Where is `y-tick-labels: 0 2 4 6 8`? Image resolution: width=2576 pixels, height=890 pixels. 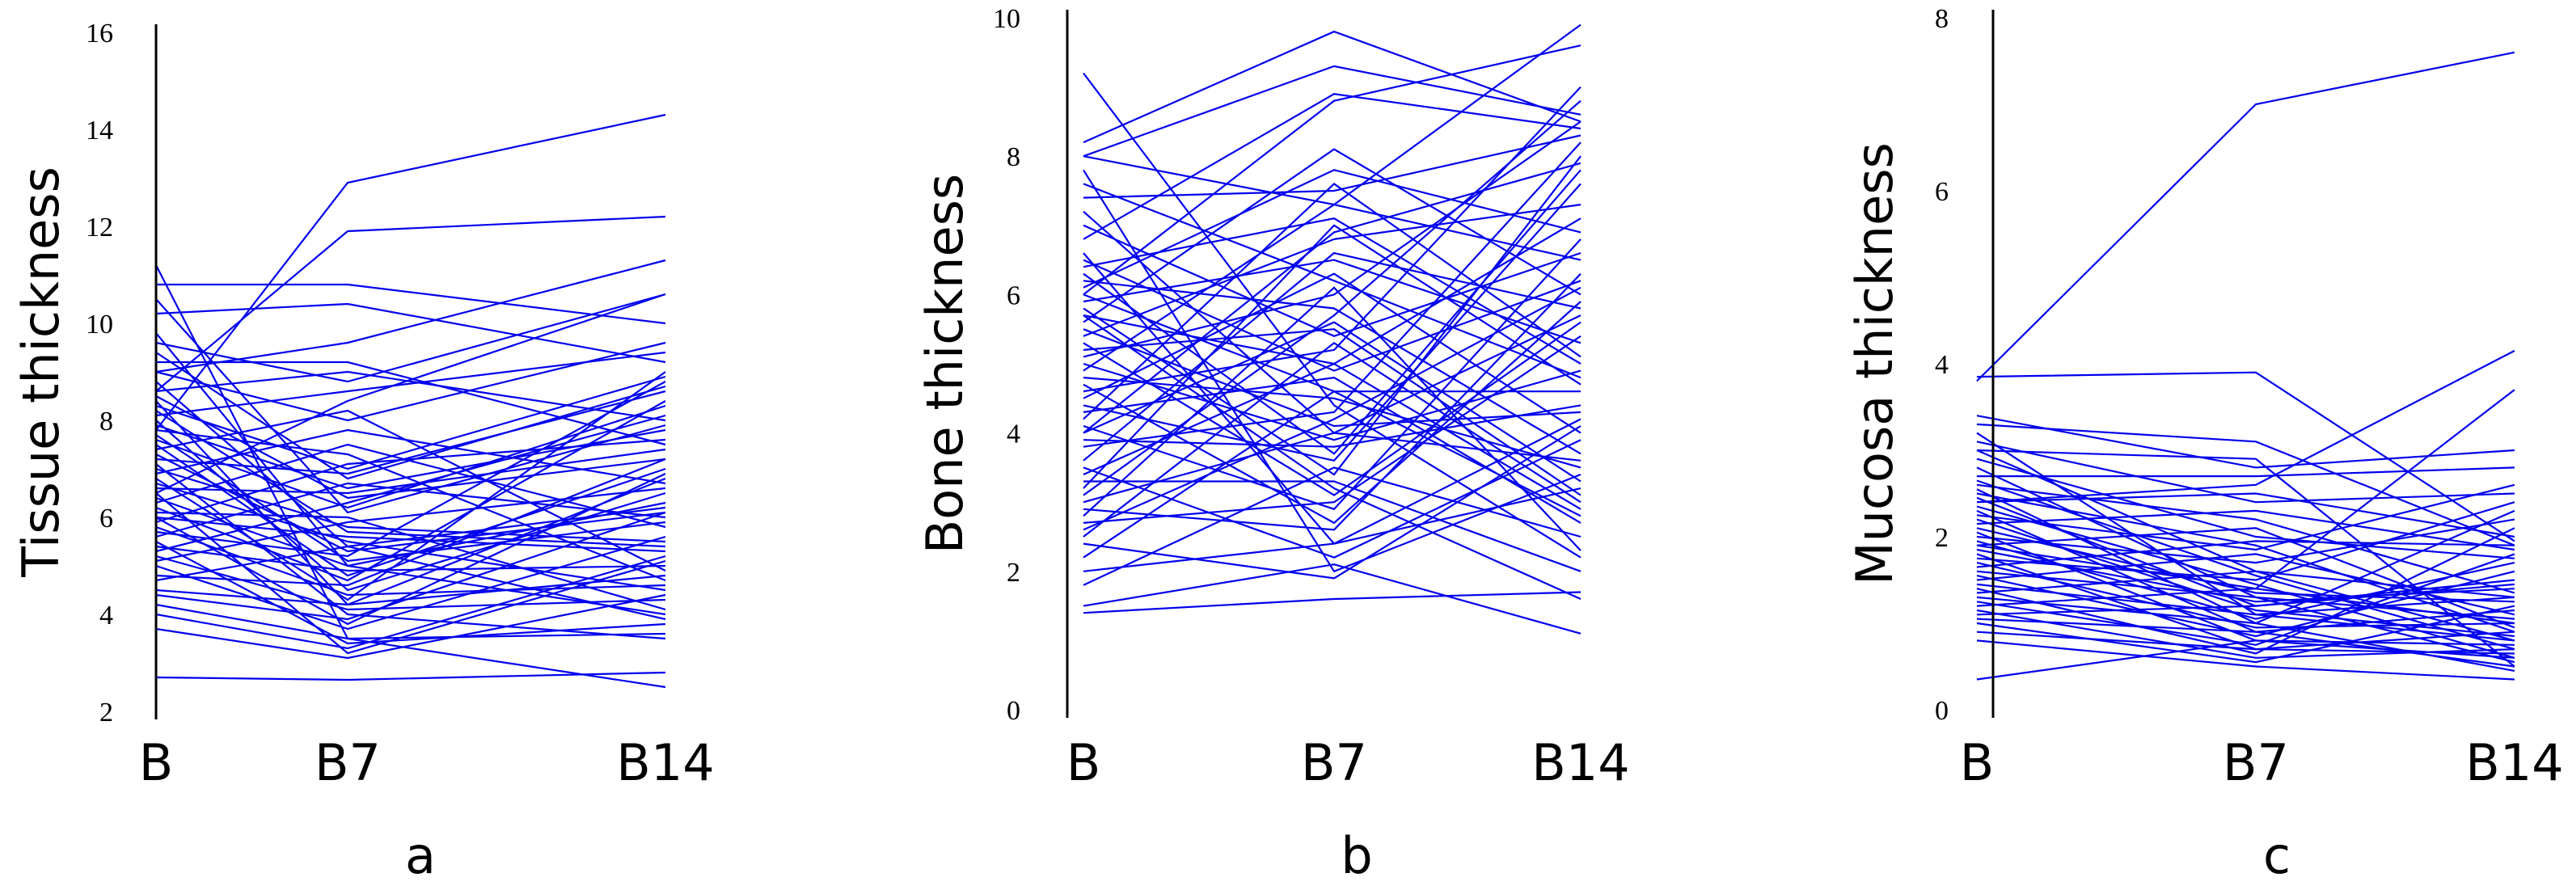 y-tick-labels: 0 2 4 6 8 is located at coordinates (1942, 365).